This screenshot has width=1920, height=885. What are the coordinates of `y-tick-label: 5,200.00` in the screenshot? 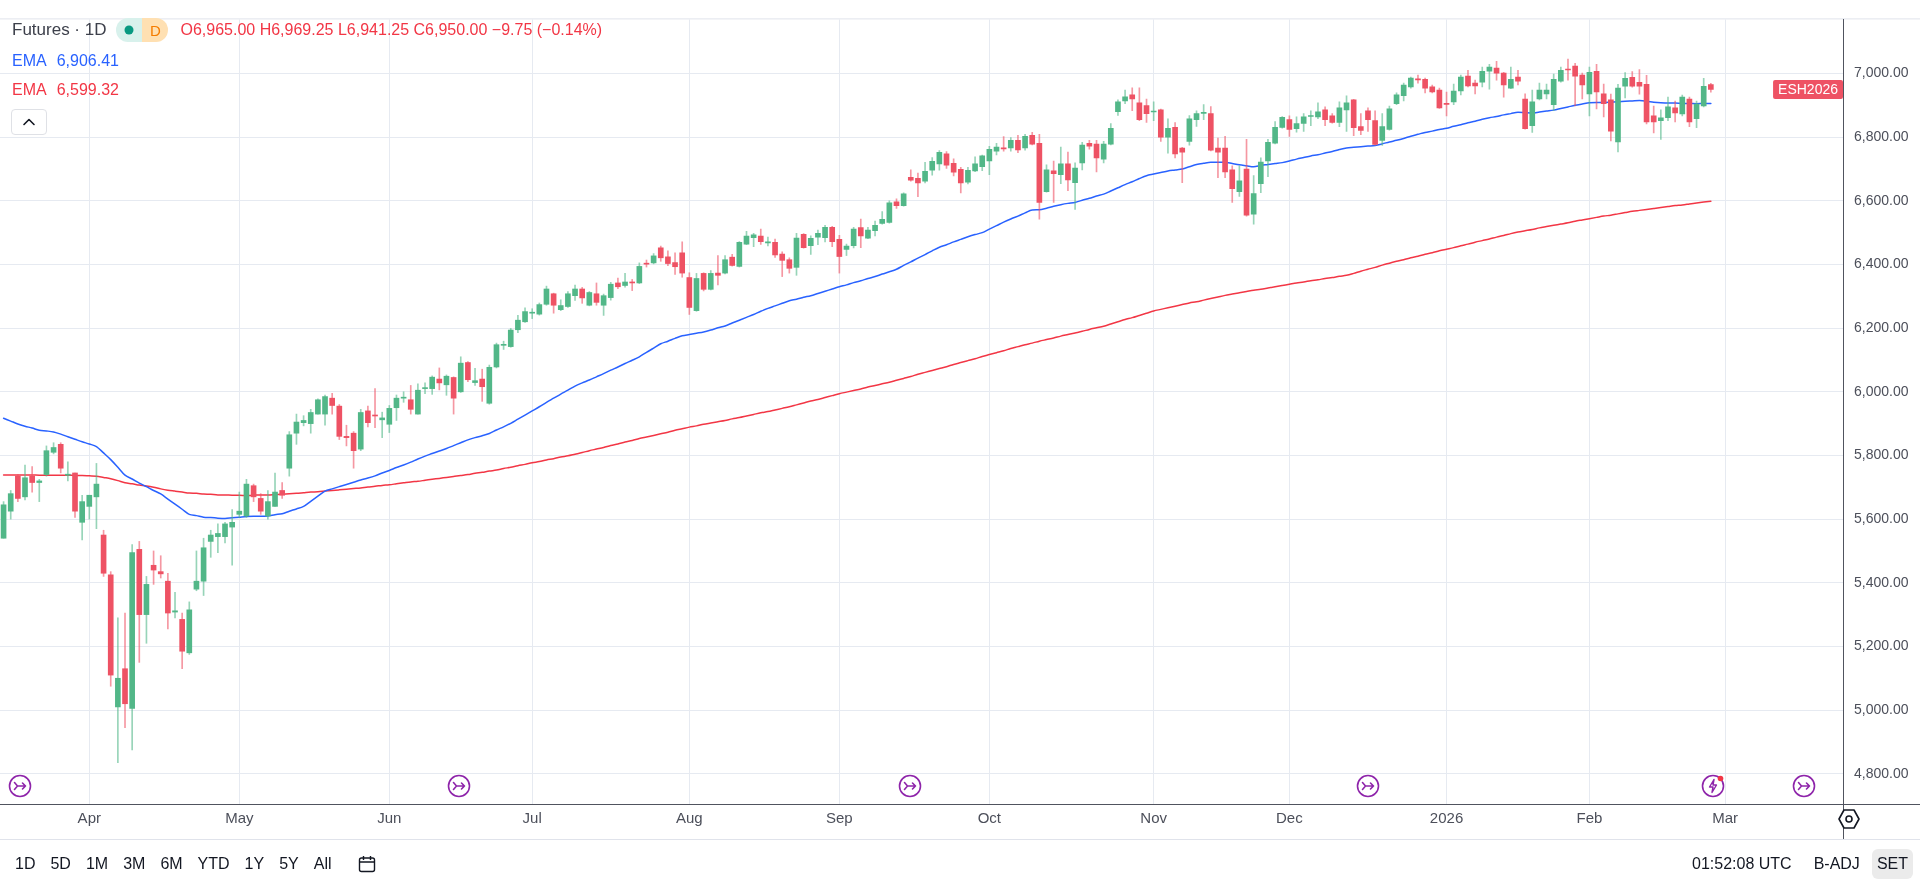 It's located at (1881, 645).